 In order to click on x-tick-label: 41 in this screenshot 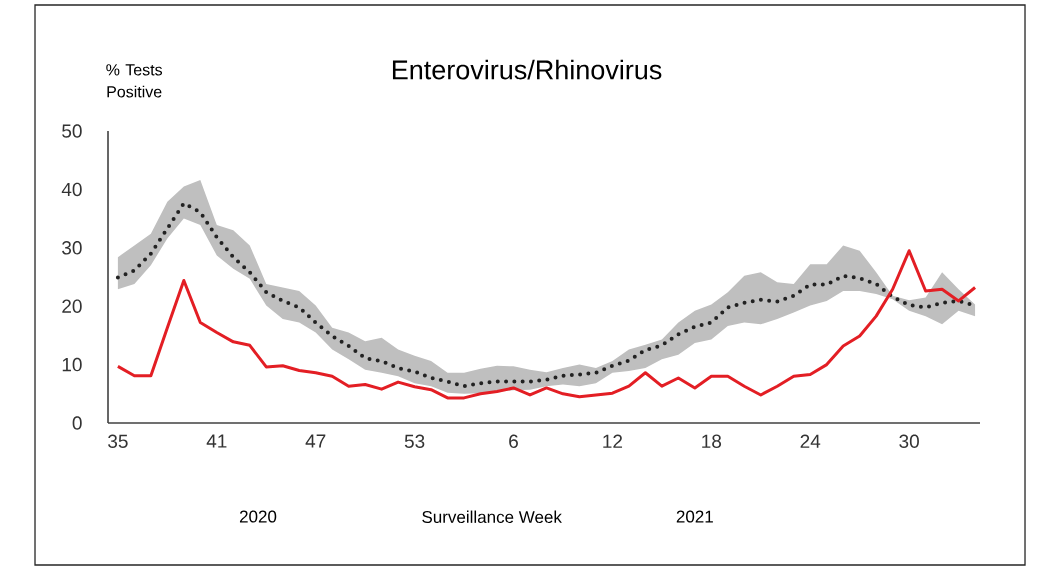, I will do `click(216, 441)`.